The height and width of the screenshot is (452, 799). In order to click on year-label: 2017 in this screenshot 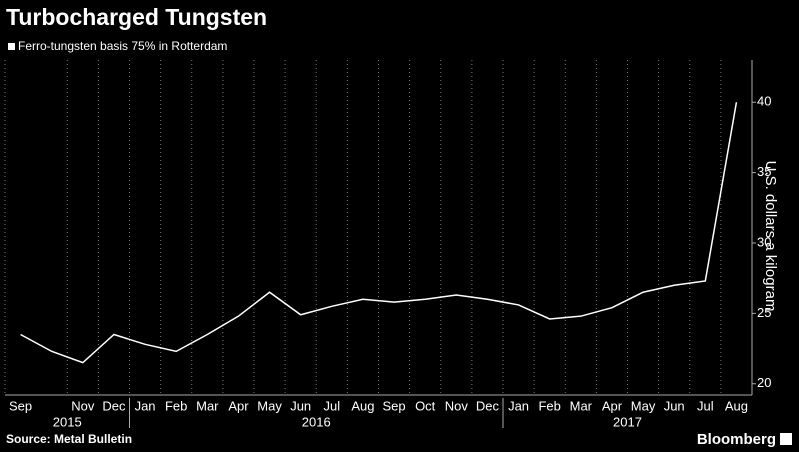, I will do `click(627, 421)`.